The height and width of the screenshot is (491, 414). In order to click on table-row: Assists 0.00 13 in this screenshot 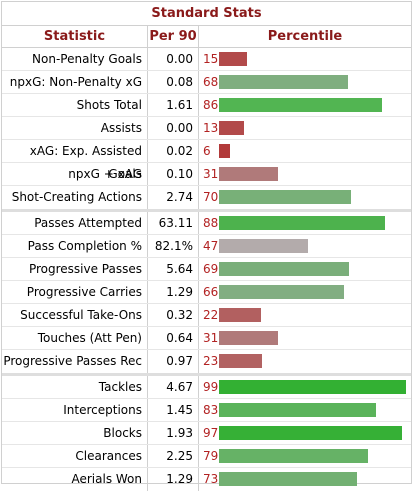, I will do `click(206, 128)`.